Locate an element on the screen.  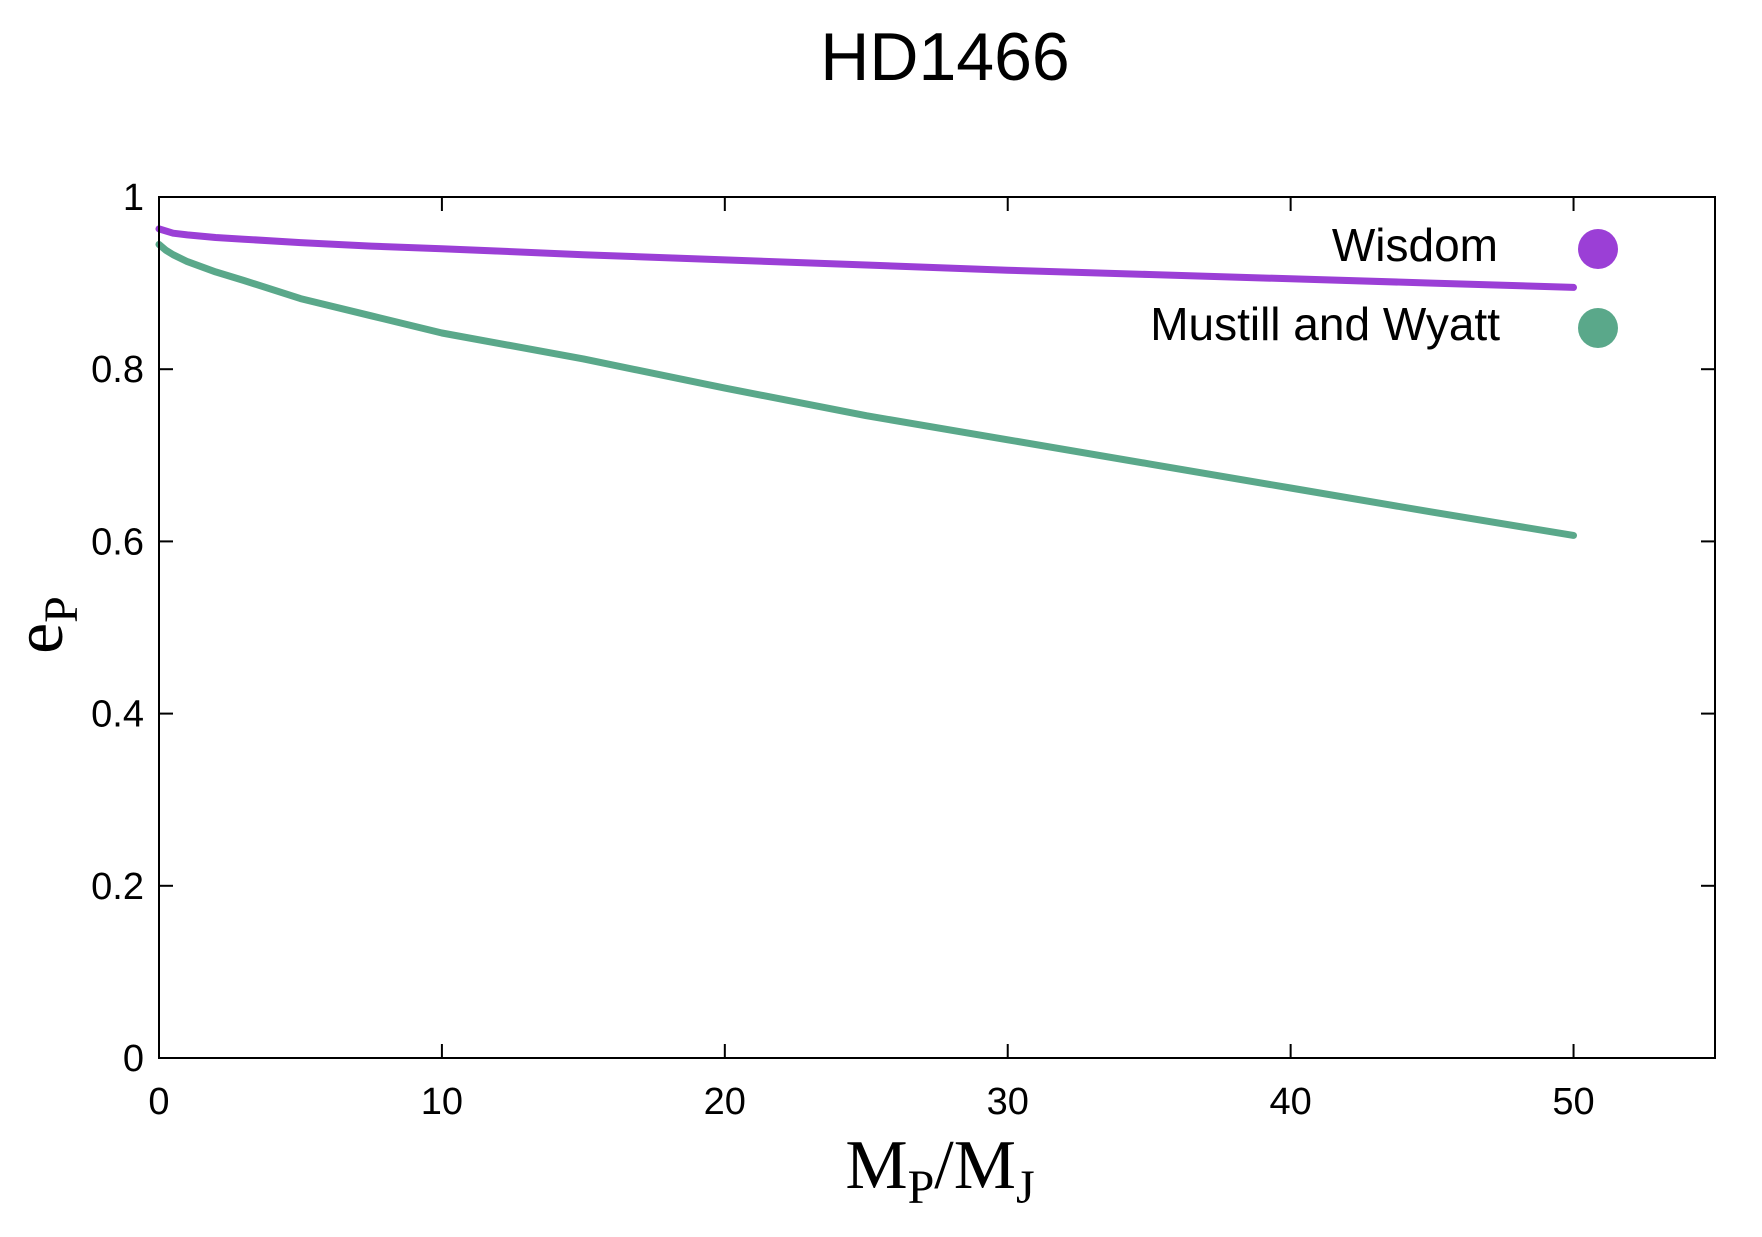
chart-title: HD1466 is located at coordinates (945, 57).